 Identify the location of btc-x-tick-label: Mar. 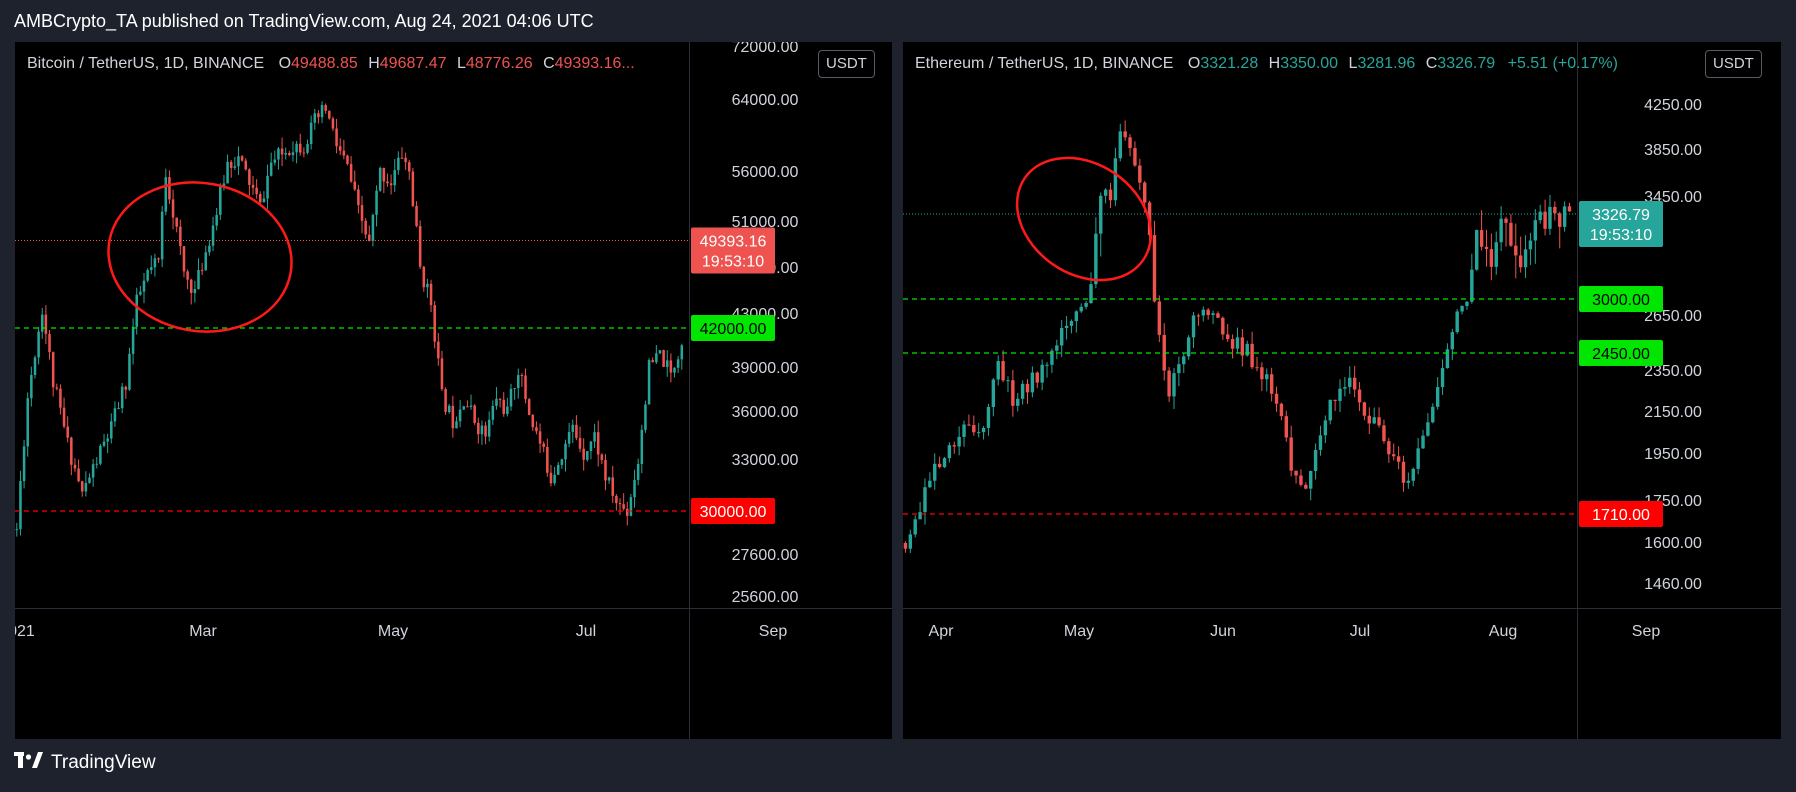
(203, 631).